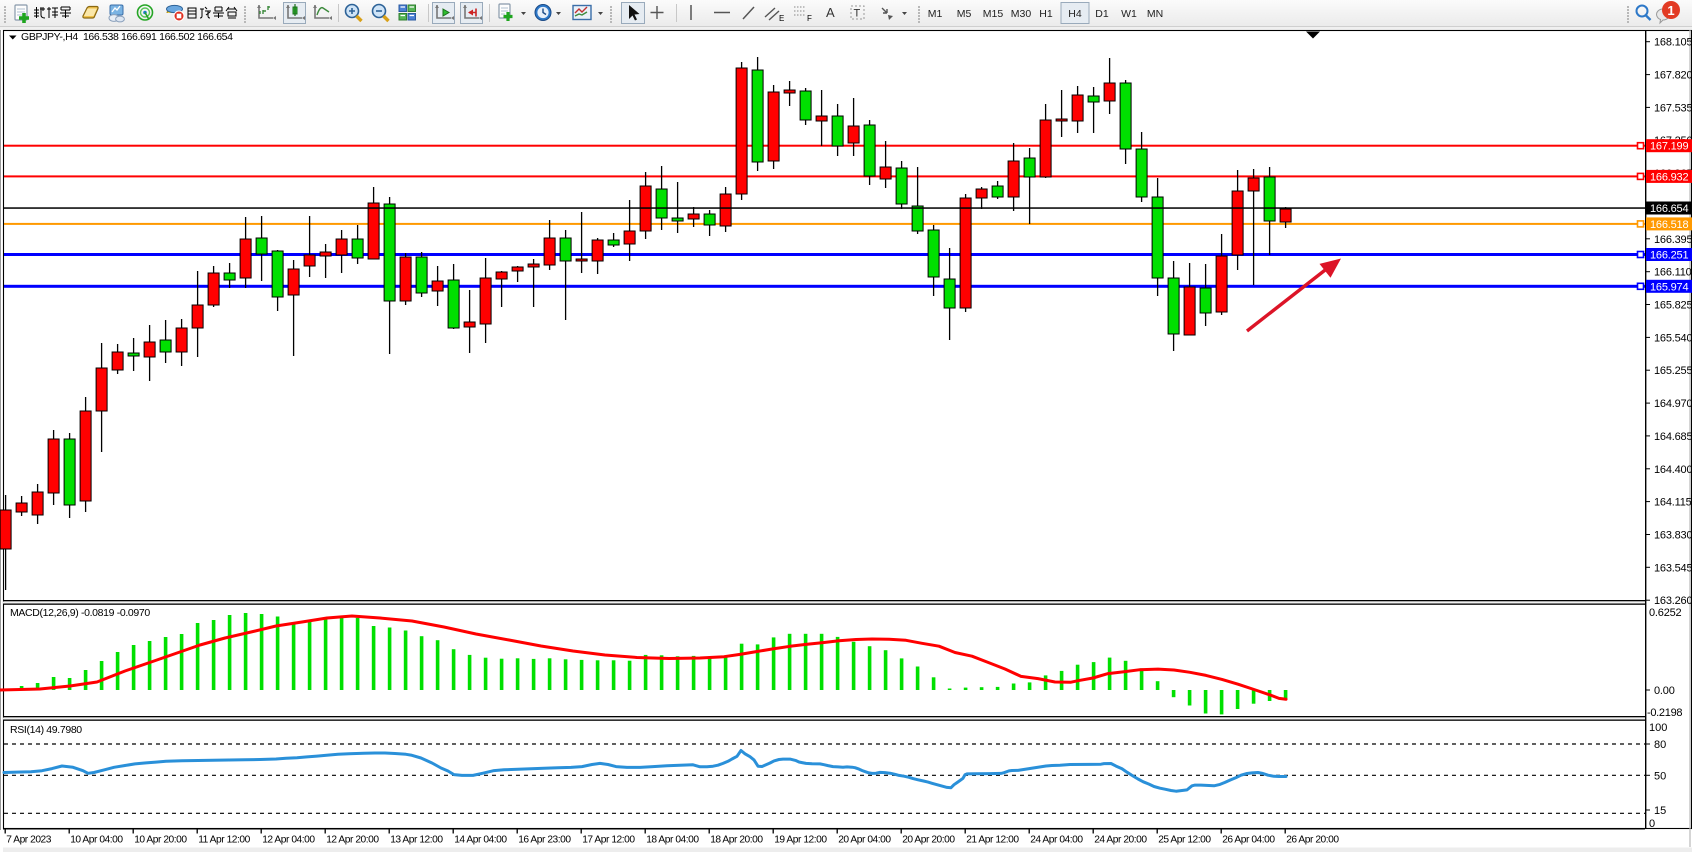 This screenshot has height=852, width=1692. I want to click on svg-text: 166.251, so click(1669, 256).